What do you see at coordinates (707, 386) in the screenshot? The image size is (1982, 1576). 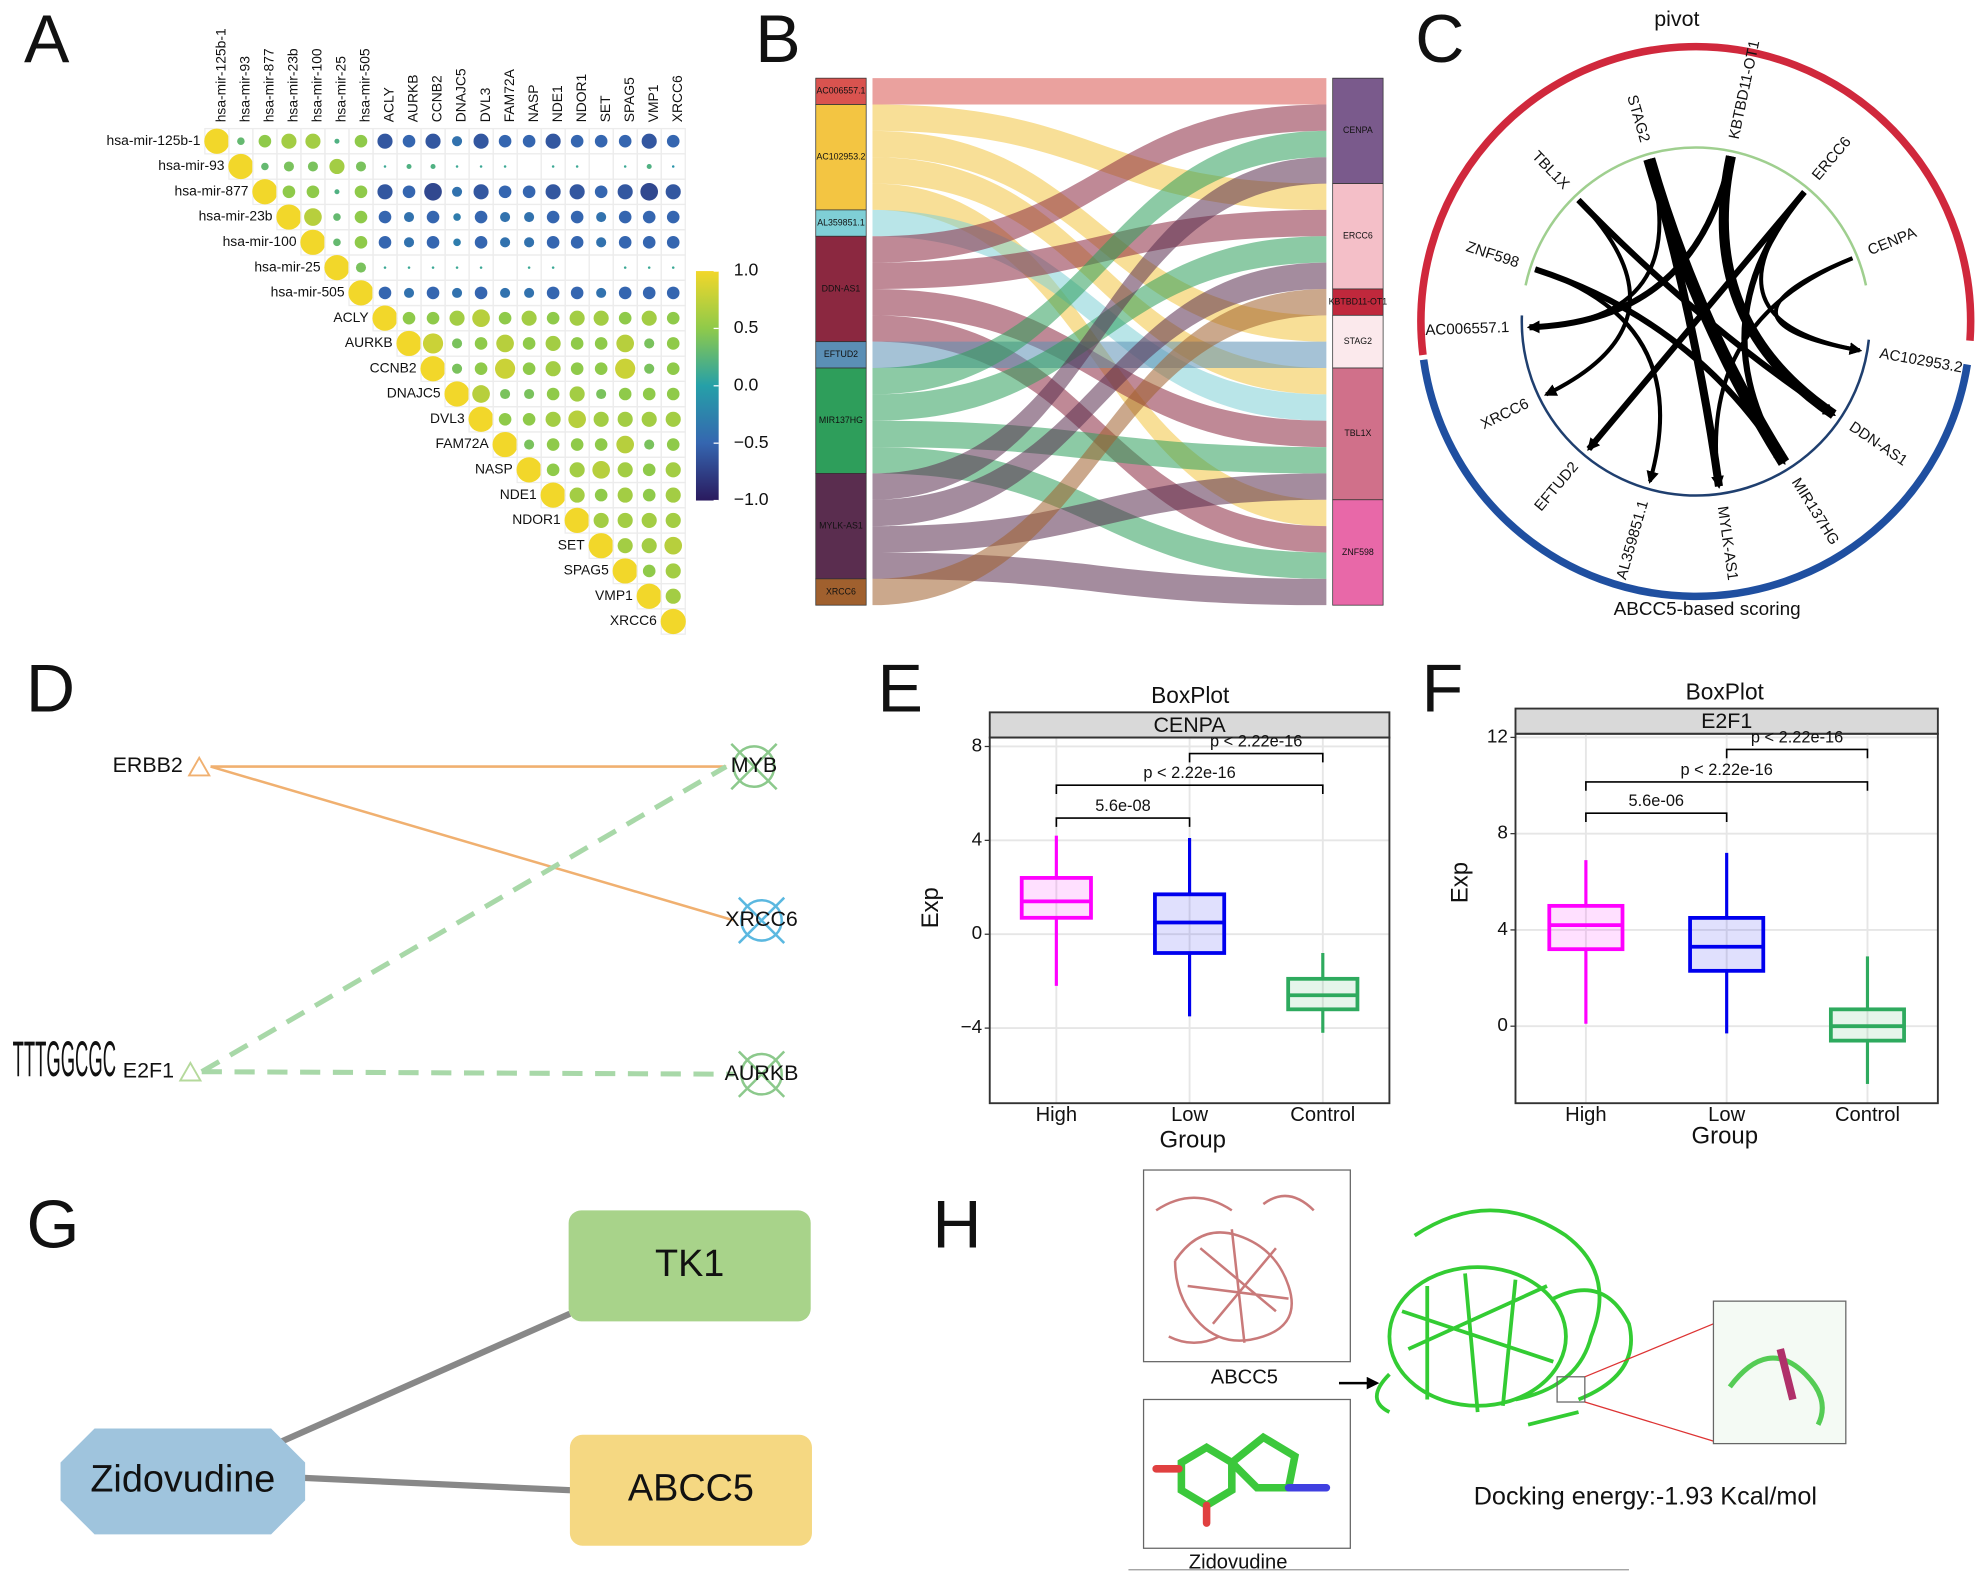 I see `colorbar` at bounding box center [707, 386].